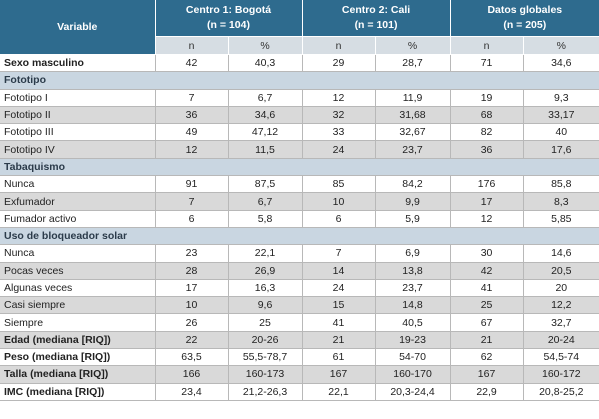  I want to click on cell: 63,5, so click(191, 357).